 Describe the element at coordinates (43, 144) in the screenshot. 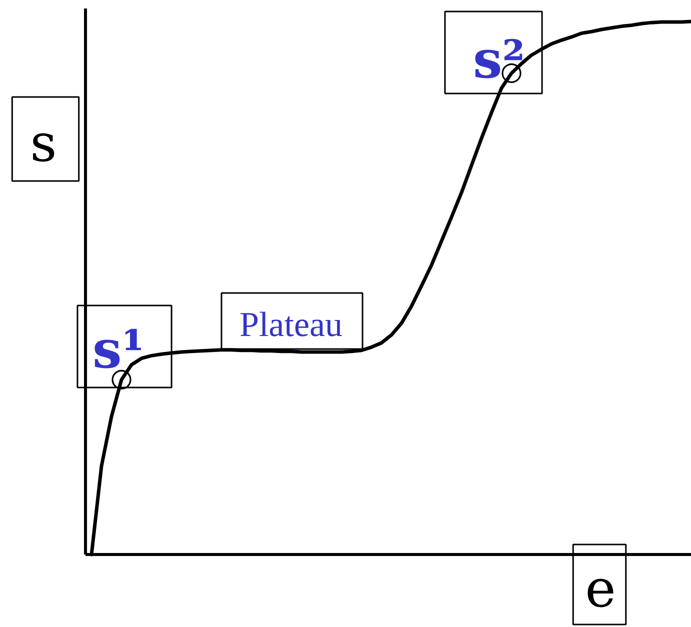

I see `y-axis-title: s` at that location.